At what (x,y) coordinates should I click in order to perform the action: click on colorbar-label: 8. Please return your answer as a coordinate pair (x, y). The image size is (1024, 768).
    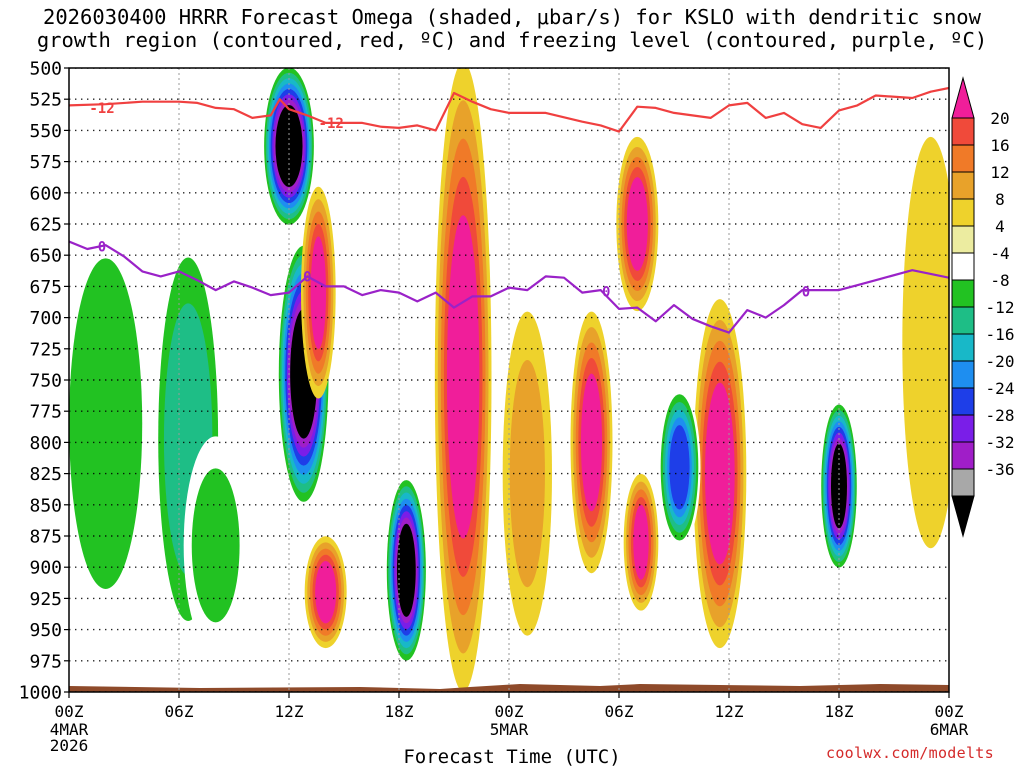
    Looking at the image, I should click on (1000, 199).